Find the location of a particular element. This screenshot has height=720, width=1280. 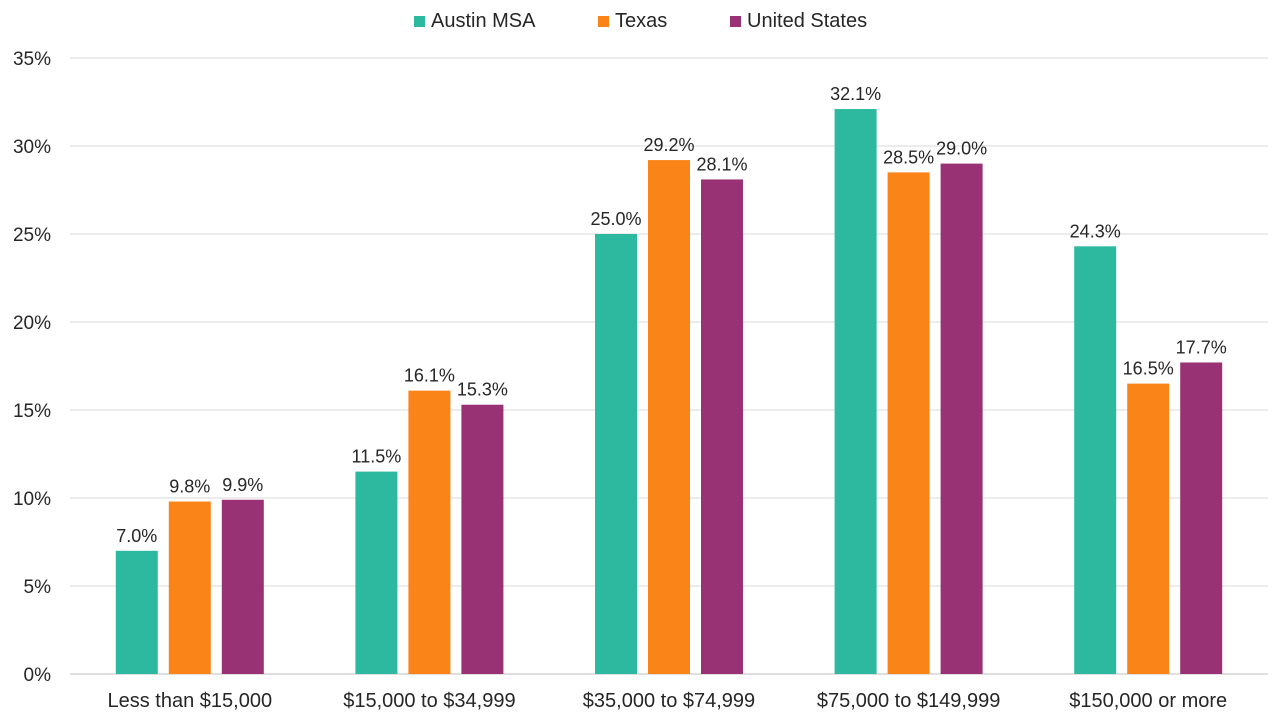

data-label: 16.5% is located at coordinates (1148, 369).